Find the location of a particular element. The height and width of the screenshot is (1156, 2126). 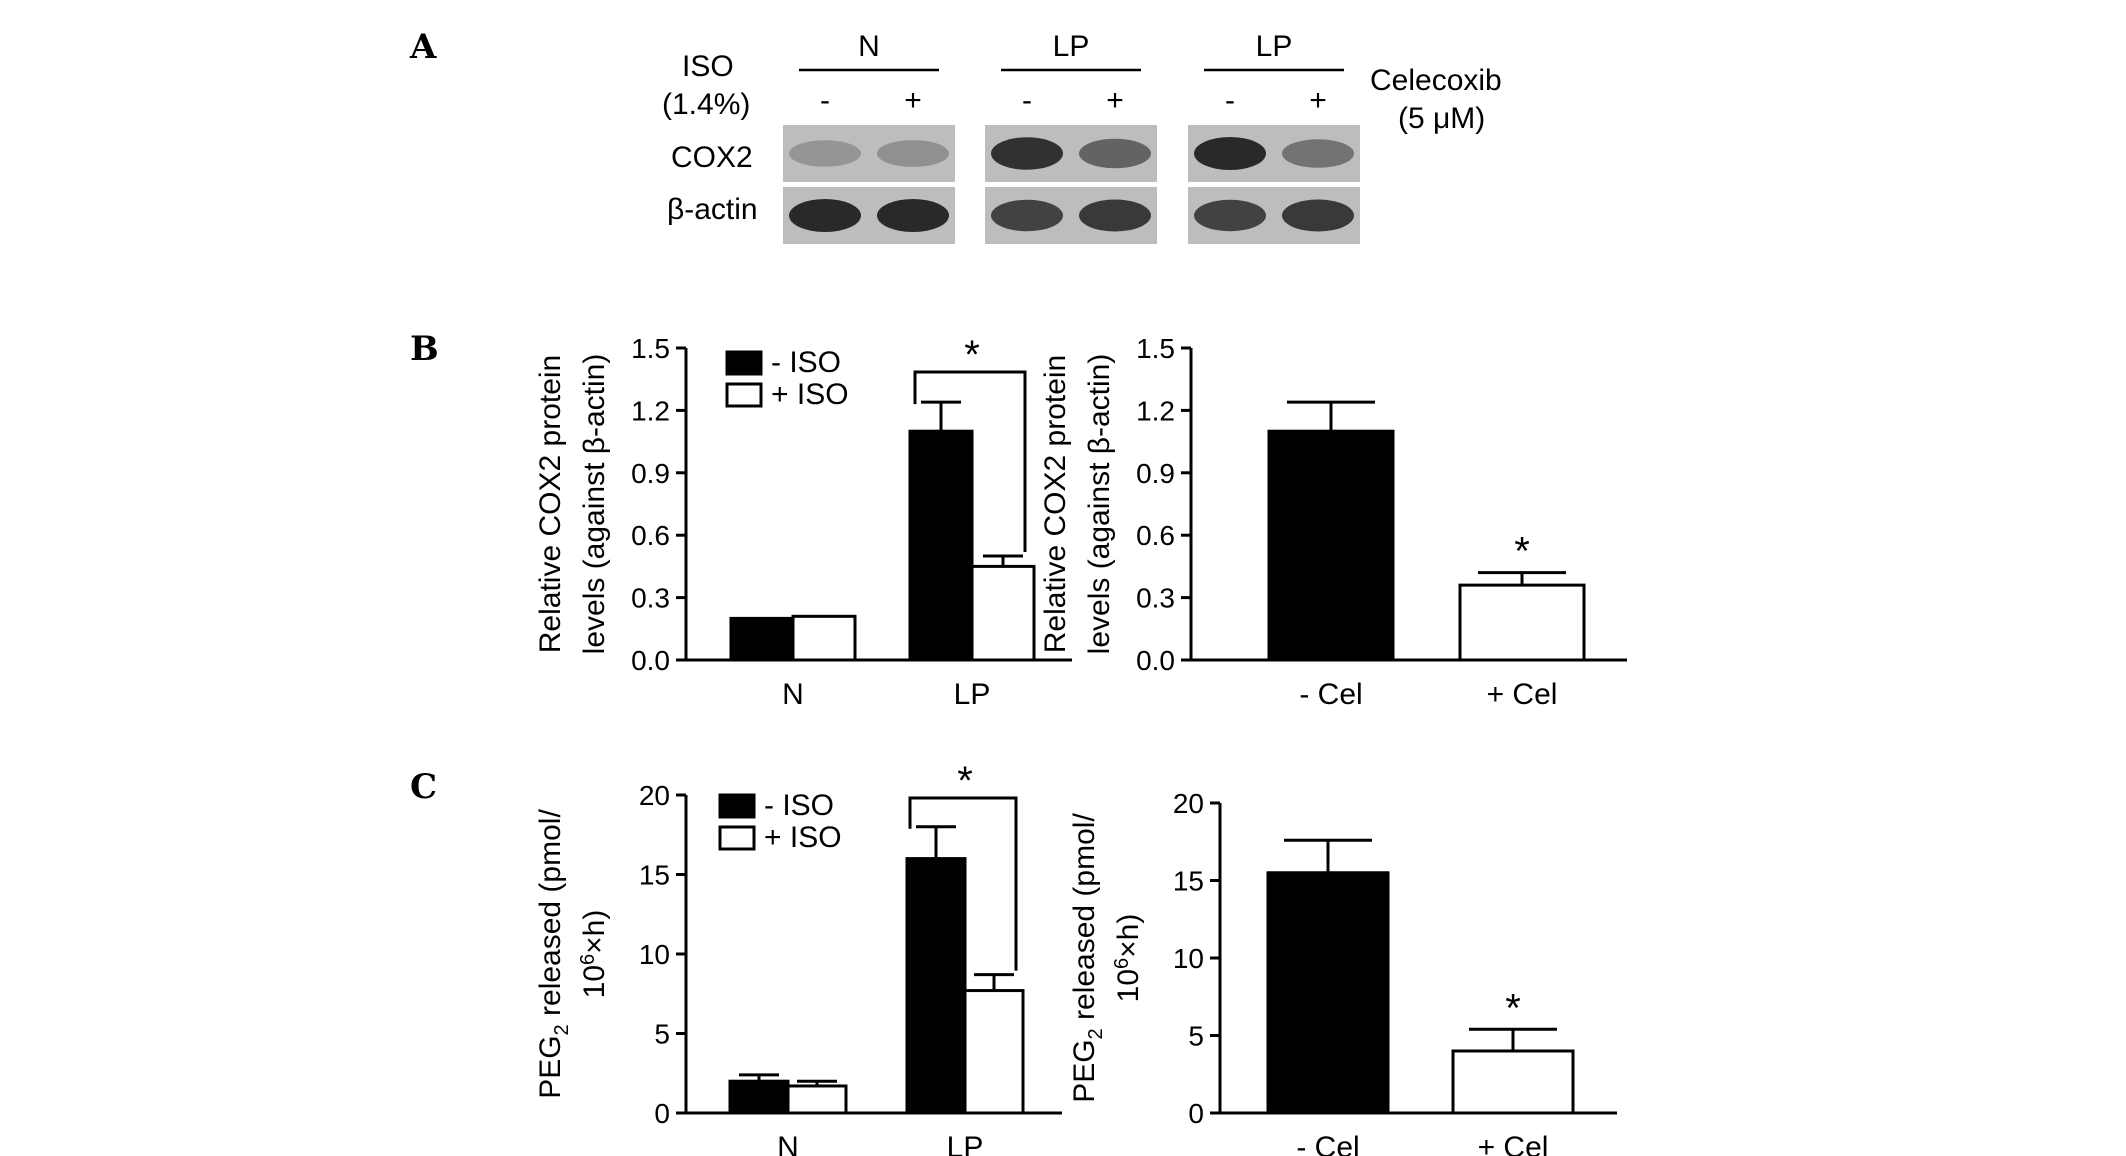

celecoxib-concentration: (5 μM) is located at coordinates (1441, 118).